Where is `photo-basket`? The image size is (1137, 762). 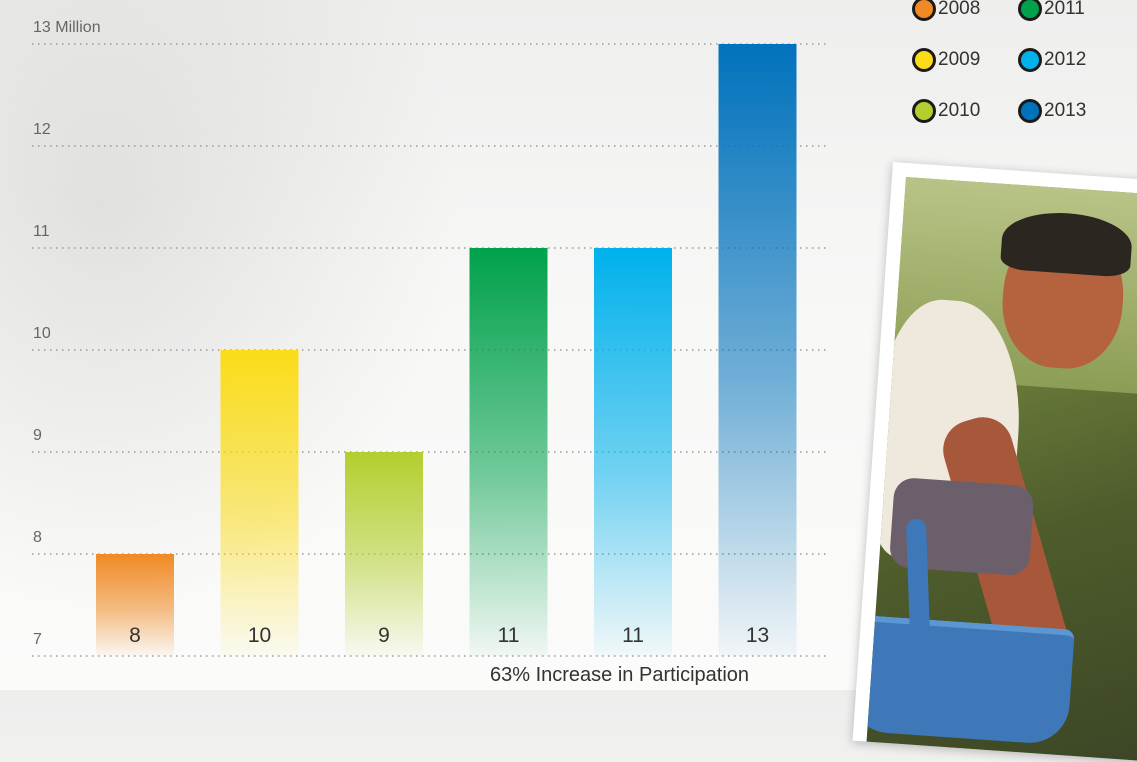 photo-basket is located at coordinates (970, 680).